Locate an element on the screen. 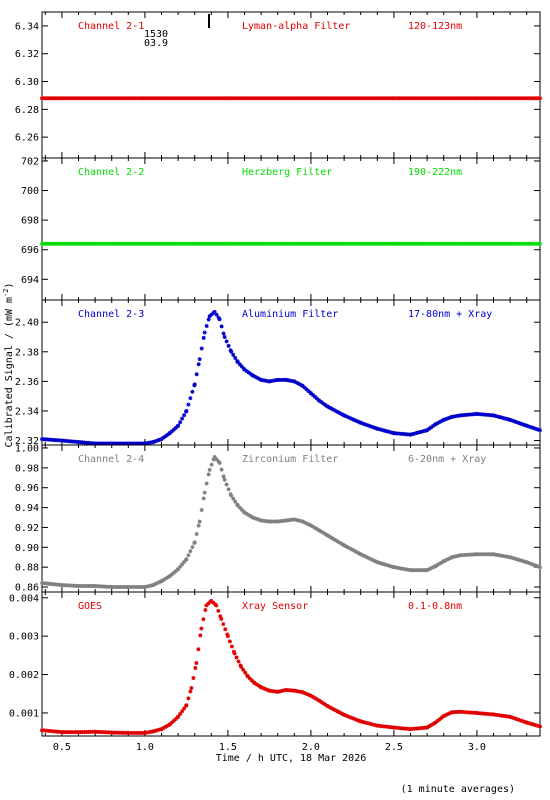 Image resolution: width=550 pixels, height=800 pixels. y-axis-label-sup: -2 is located at coordinates (6, 293).